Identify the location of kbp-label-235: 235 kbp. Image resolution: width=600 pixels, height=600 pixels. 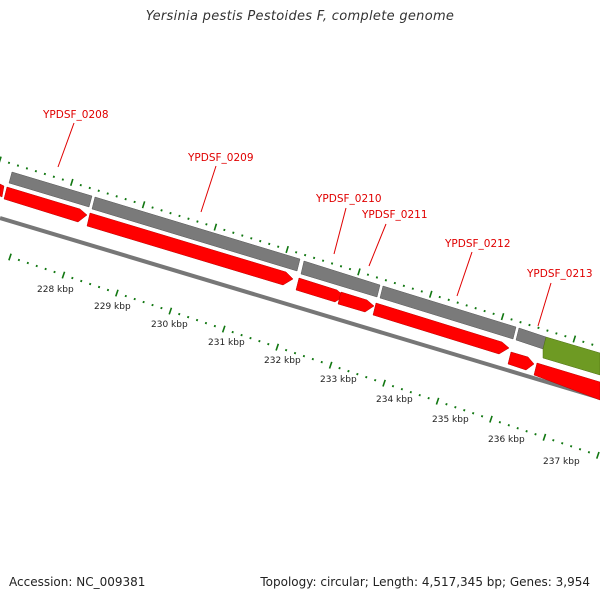
(450, 420).